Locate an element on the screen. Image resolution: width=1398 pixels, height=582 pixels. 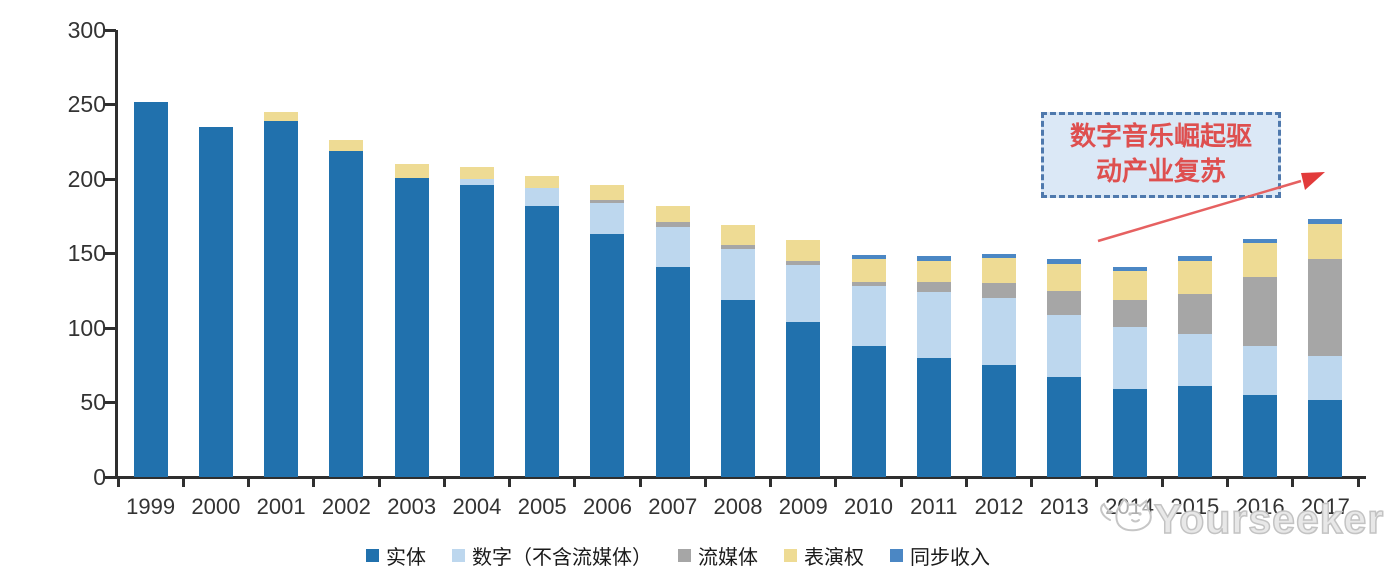
x-axis-label-2009: 2009 is located at coordinates (803, 506).